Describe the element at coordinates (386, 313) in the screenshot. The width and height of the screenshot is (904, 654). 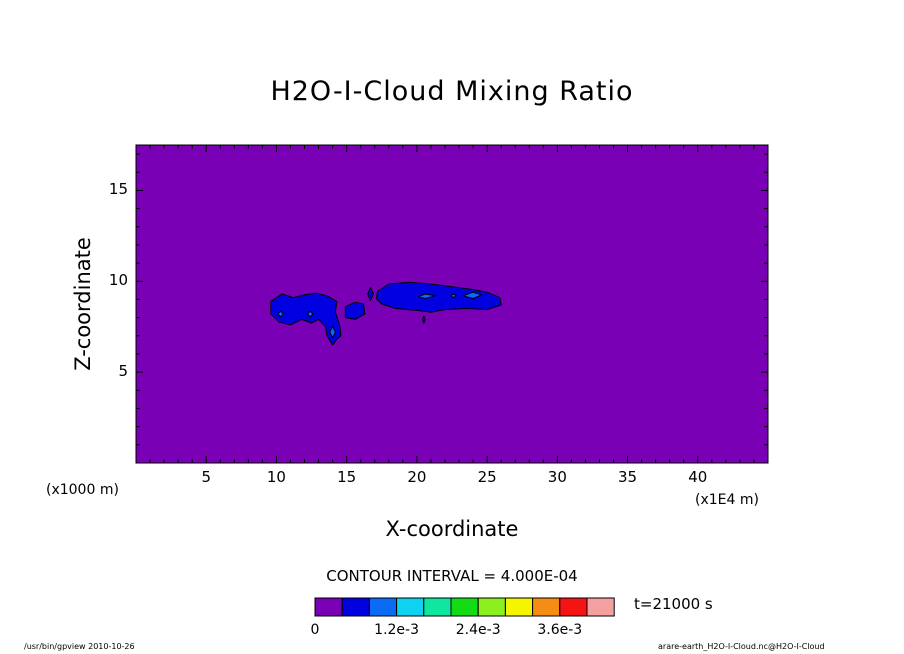
I see `contour-regions` at that location.